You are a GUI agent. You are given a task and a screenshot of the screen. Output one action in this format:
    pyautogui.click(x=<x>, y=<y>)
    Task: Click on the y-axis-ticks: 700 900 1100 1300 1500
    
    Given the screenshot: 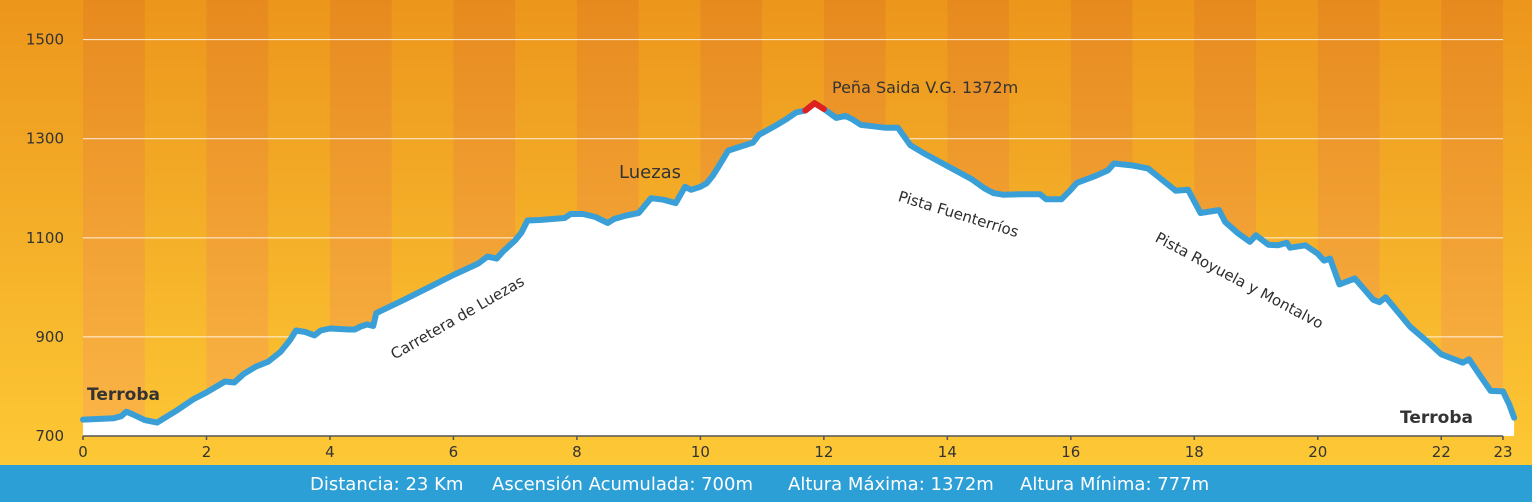 What is the action you would take?
    pyautogui.click(x=45, y=238)
    